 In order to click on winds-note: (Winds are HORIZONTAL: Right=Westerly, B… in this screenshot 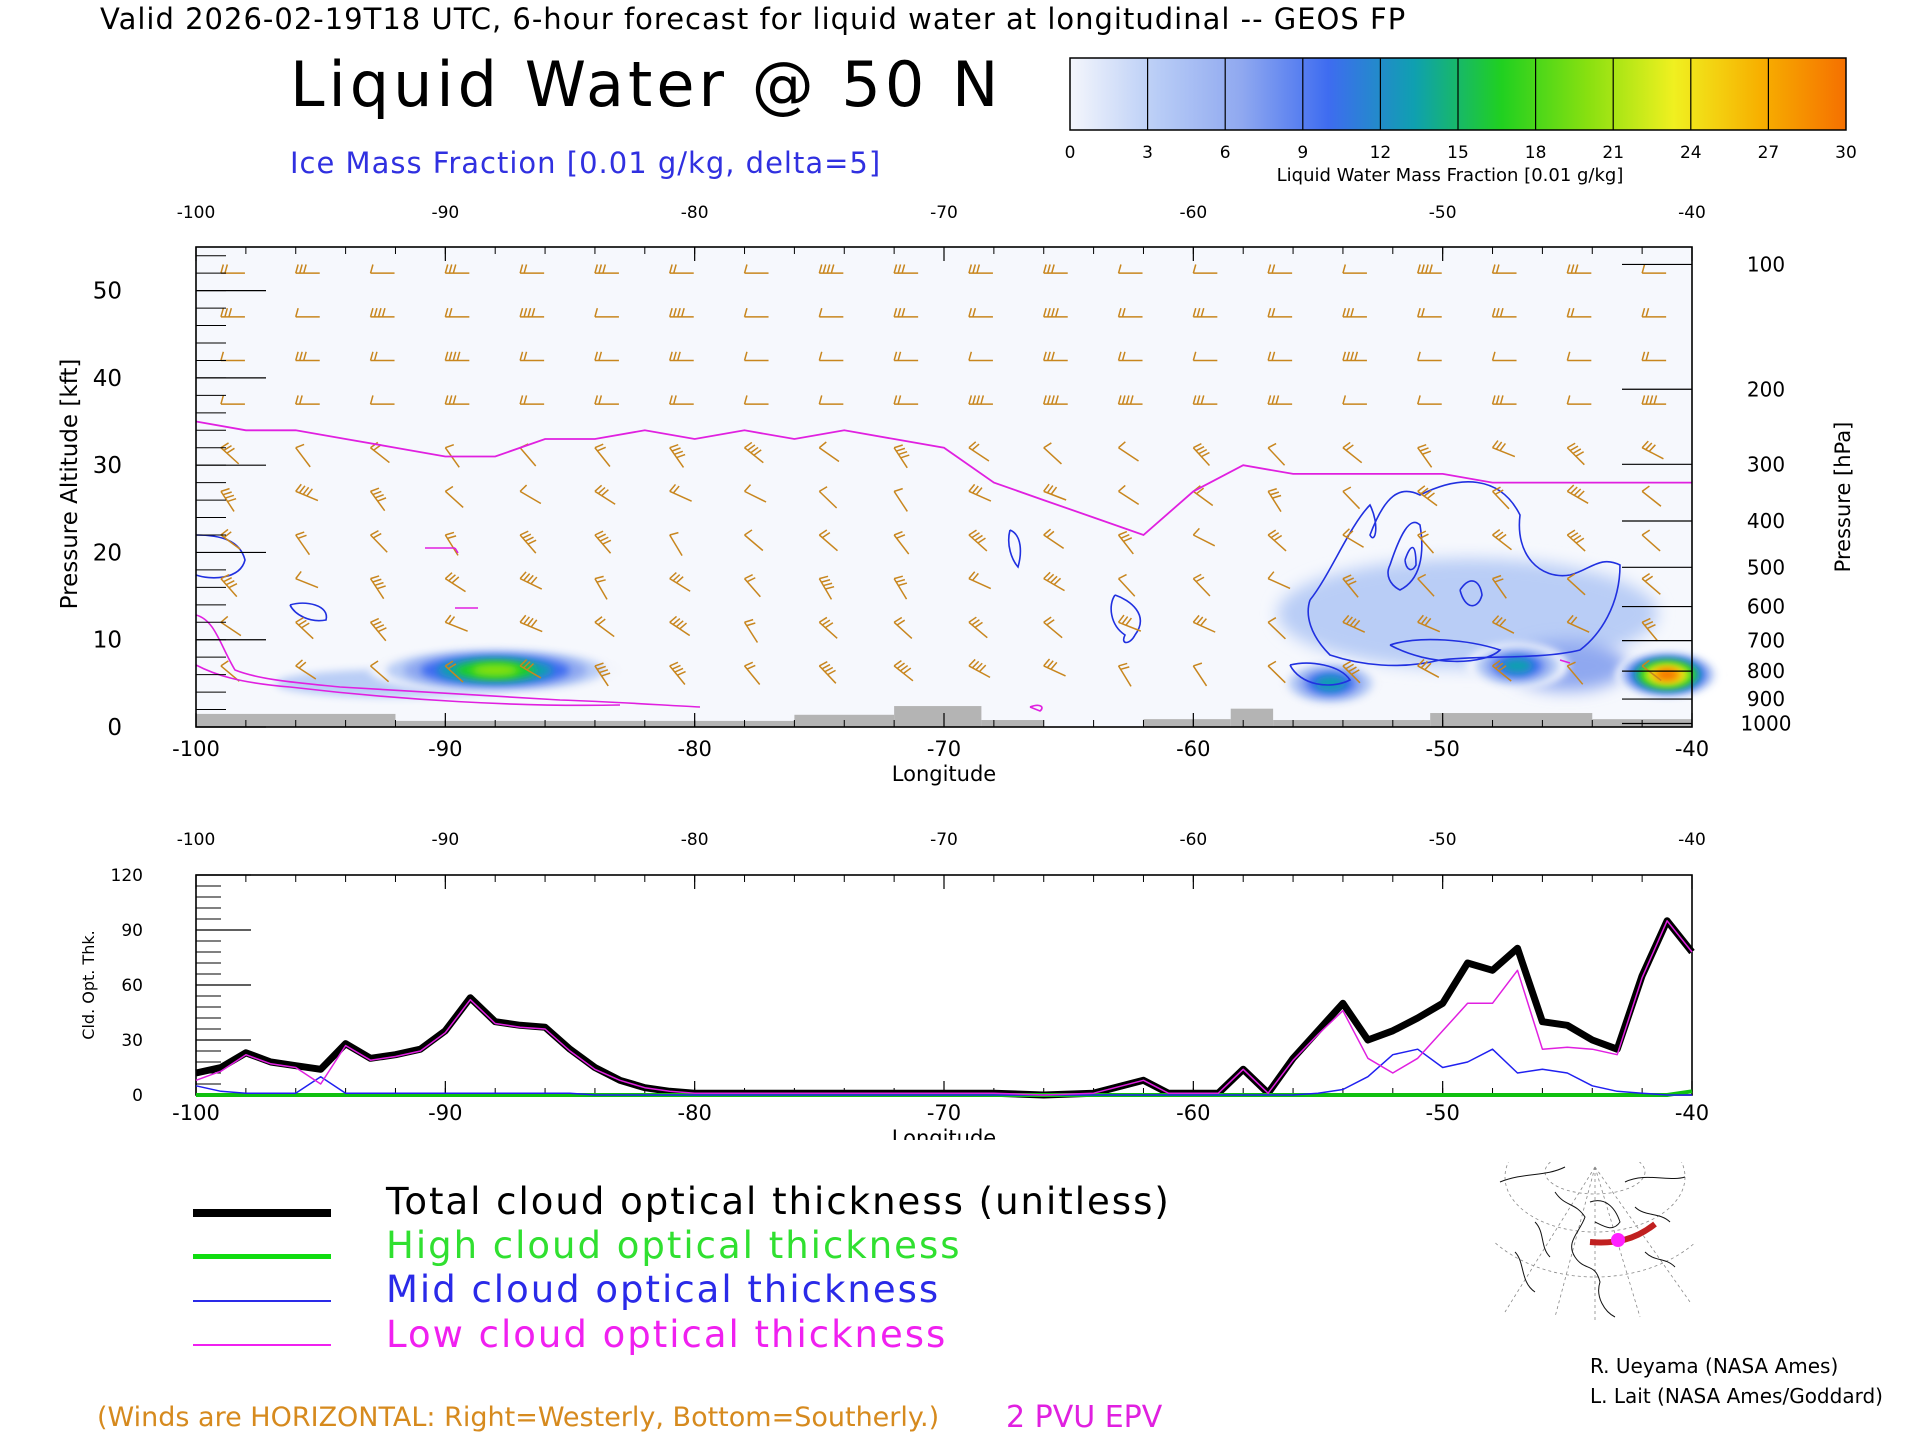, I will do `click(518, 1417)`.